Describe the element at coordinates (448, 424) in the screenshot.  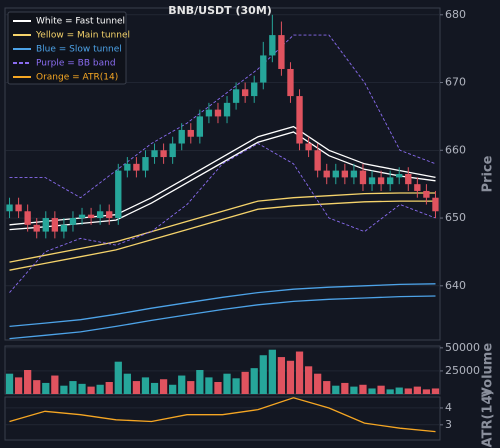
I see `y-tick-label: 3` at that location.